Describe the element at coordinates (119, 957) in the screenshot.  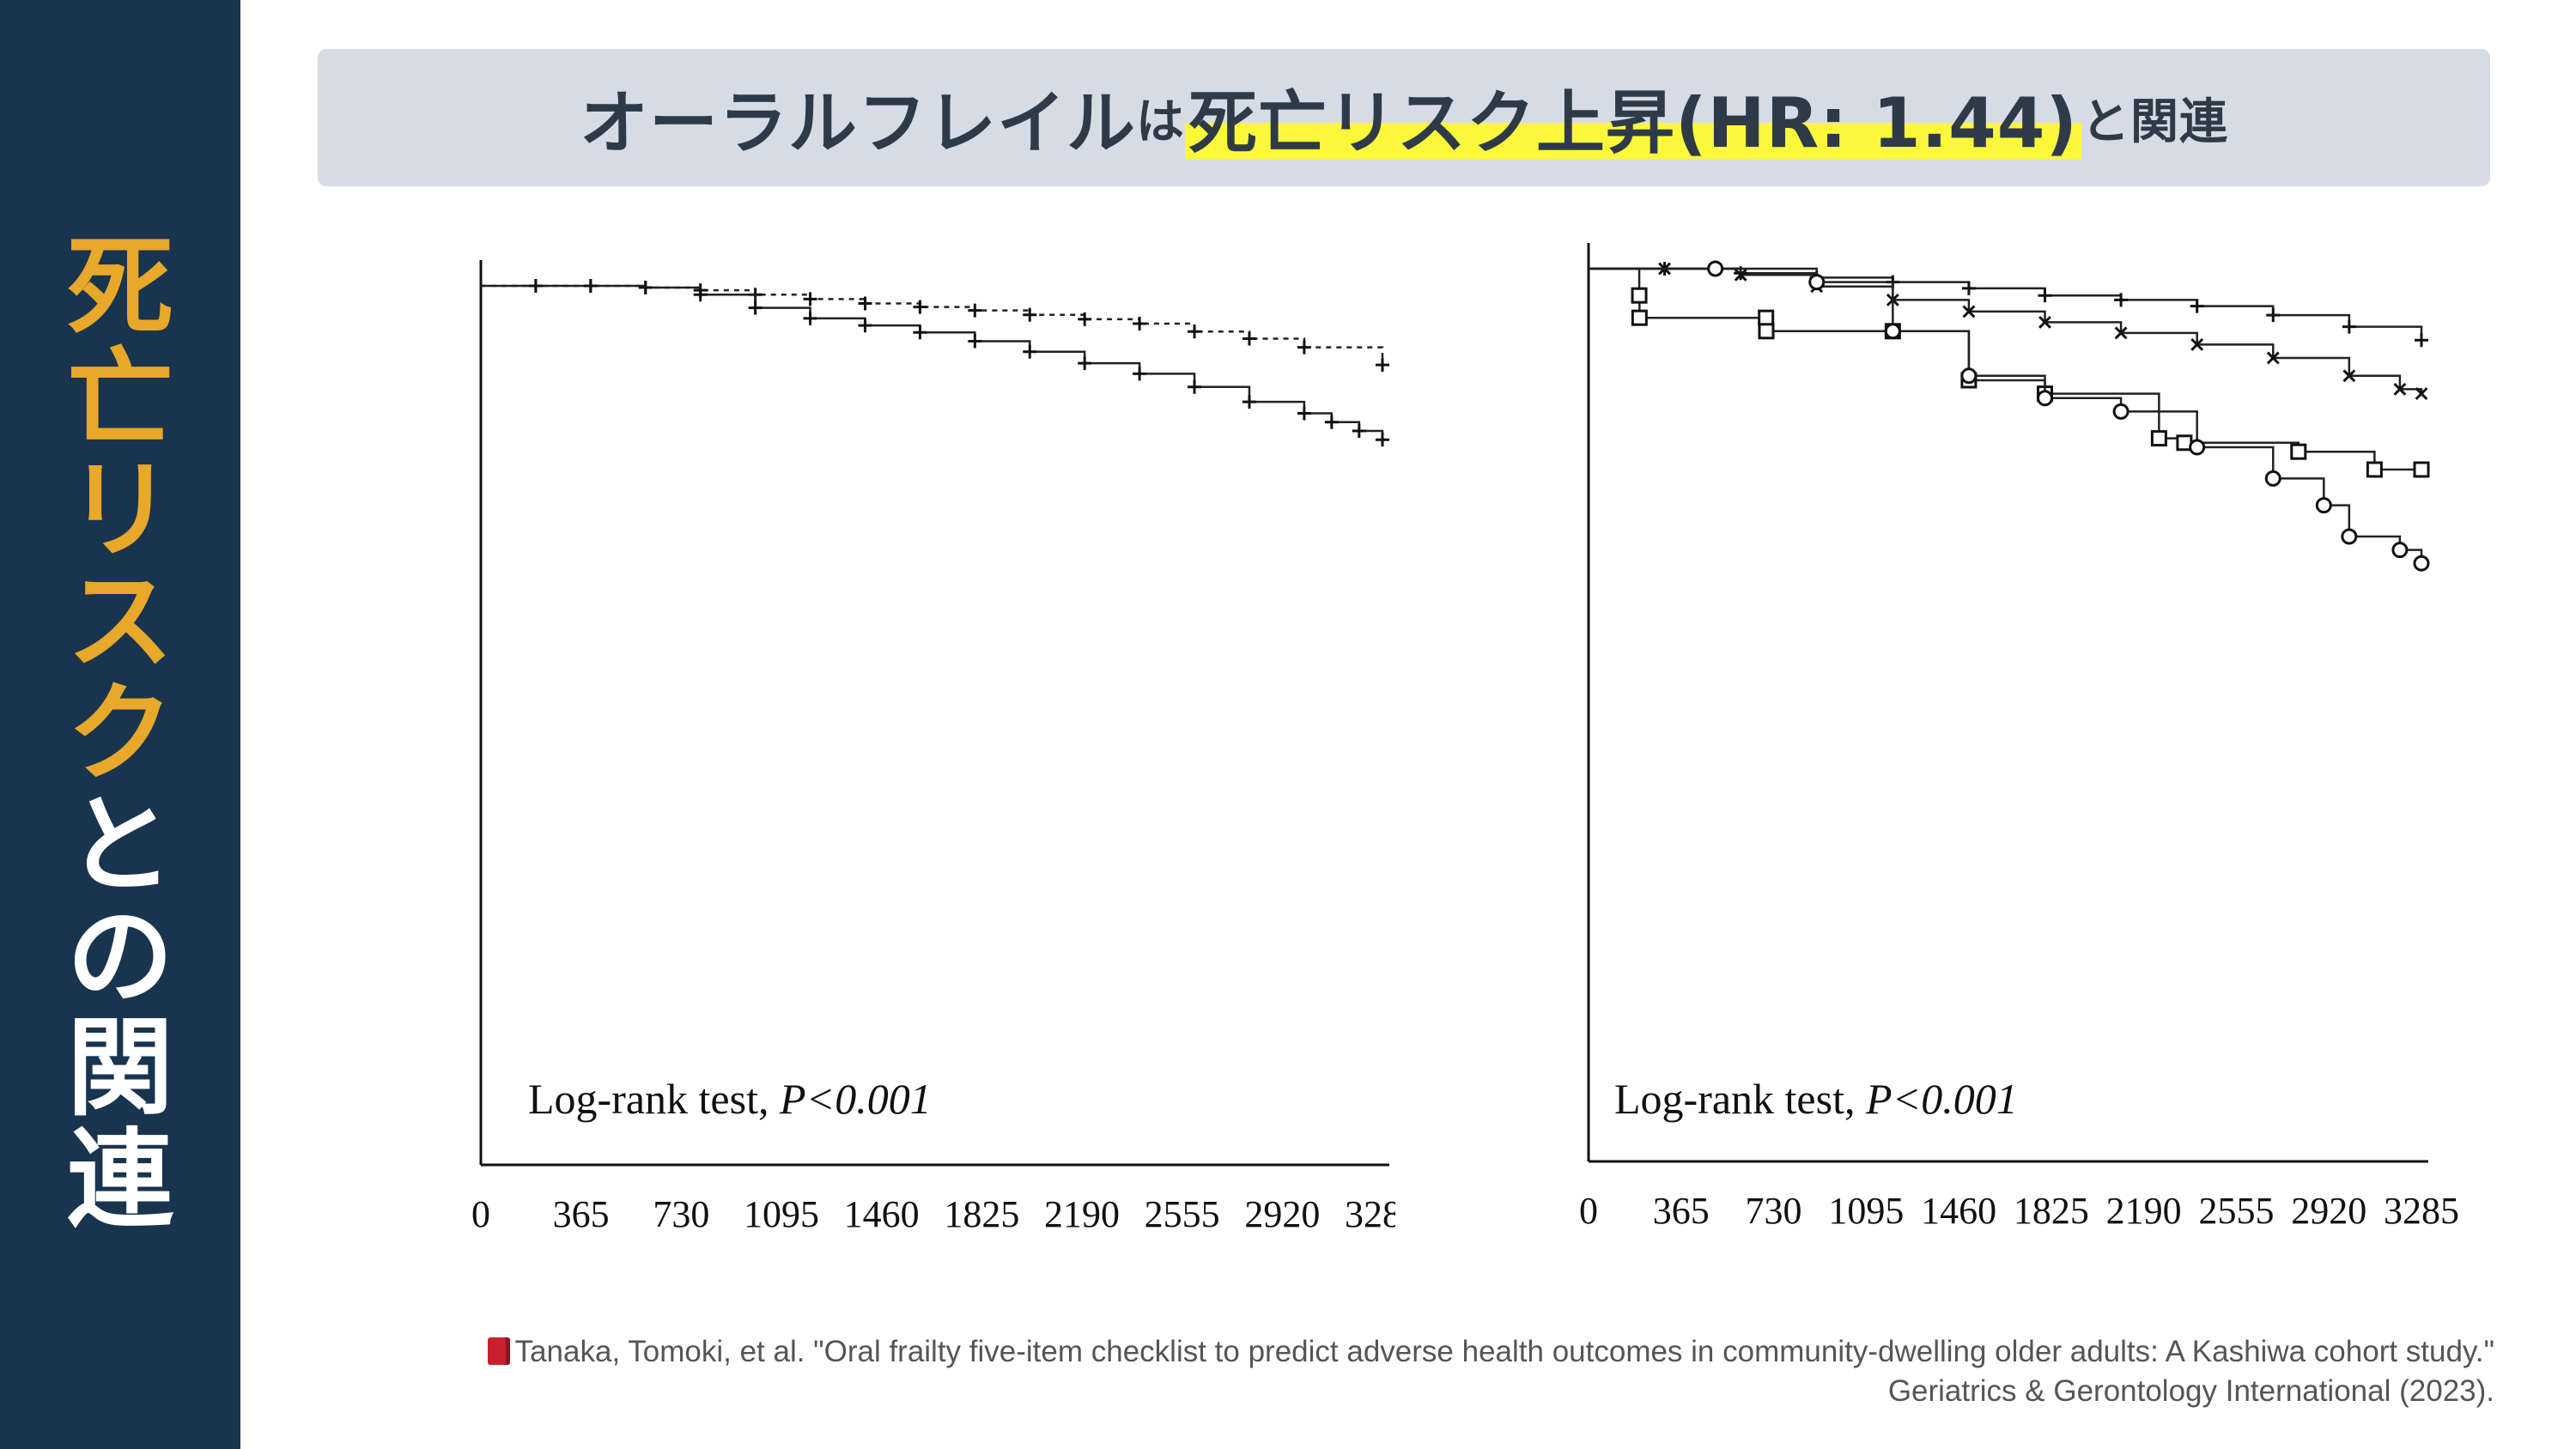
I see `vertical-title-char: の` at that location.